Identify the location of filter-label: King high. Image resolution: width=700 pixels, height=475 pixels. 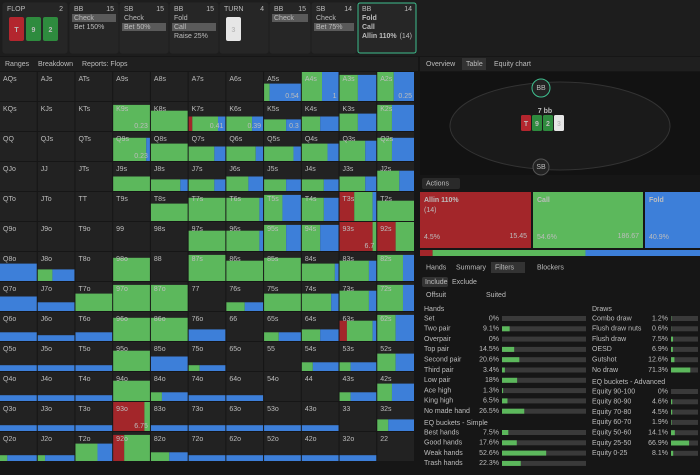
(438, 401).